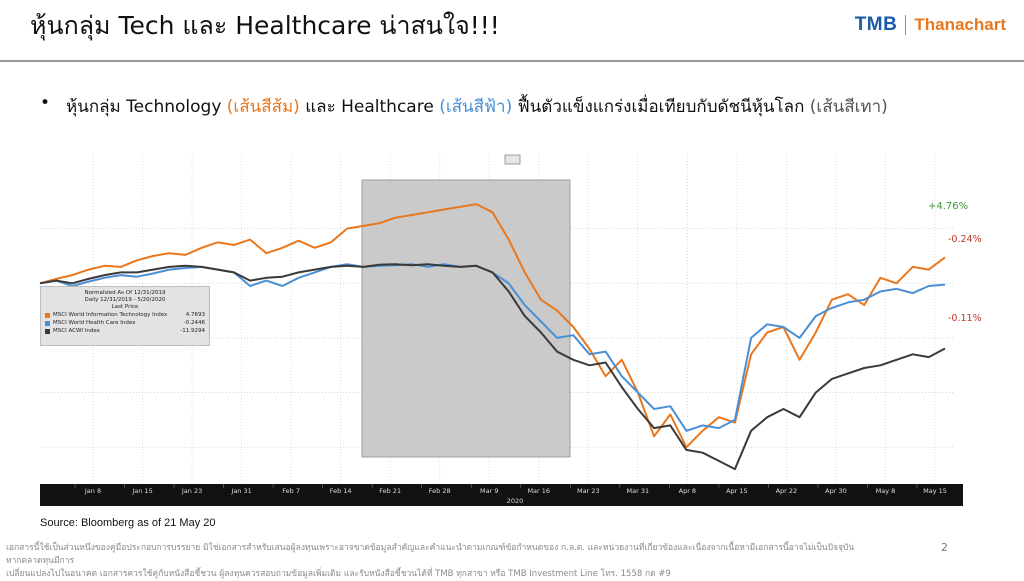  Describe the element at coordinates (47, 315) in the screenshot. I see `legend-swatch-tech` at that location.